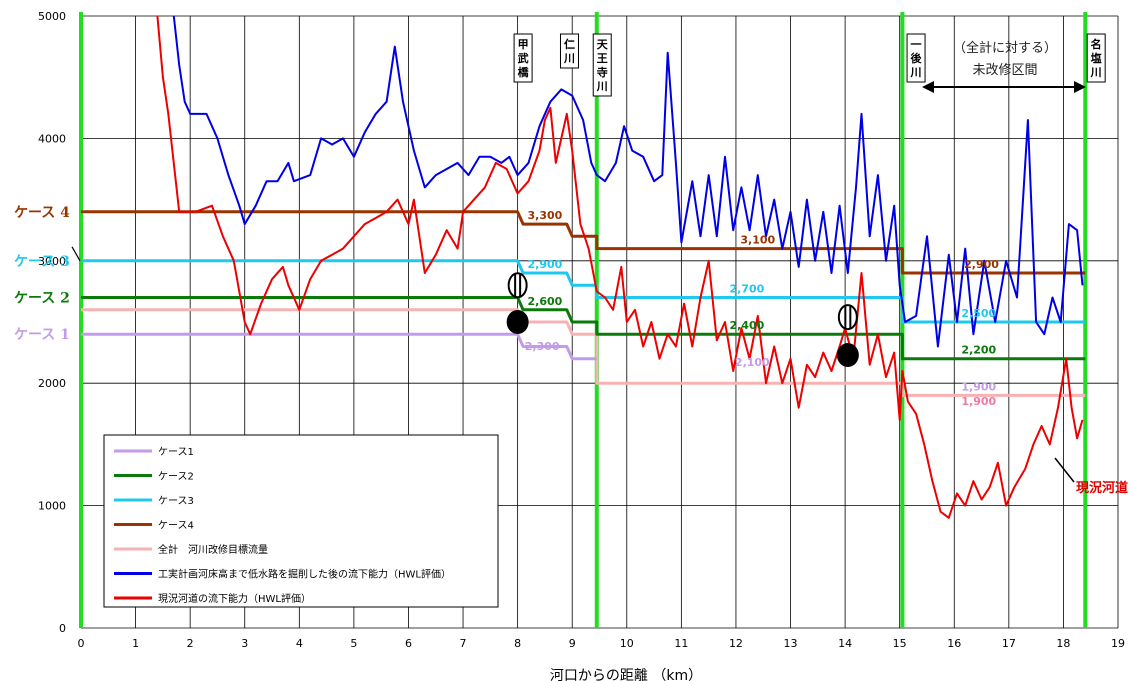  I want to click on y-axis: 0 1000 2000 3000 4000 5000, so click(52, 322).